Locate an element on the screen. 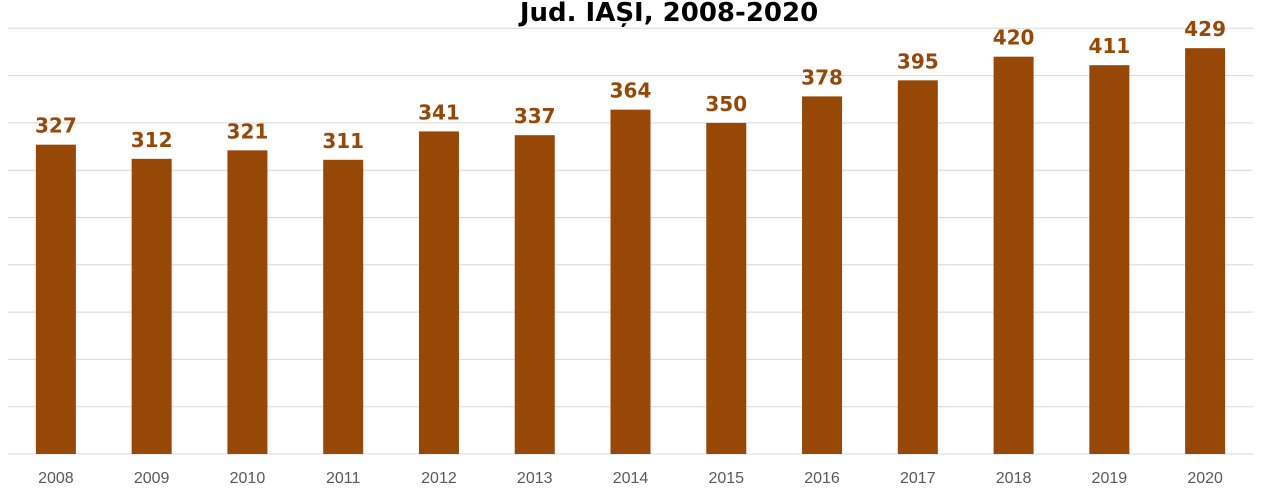  data-label-2012: 341 is located at coordinates (439, 112).